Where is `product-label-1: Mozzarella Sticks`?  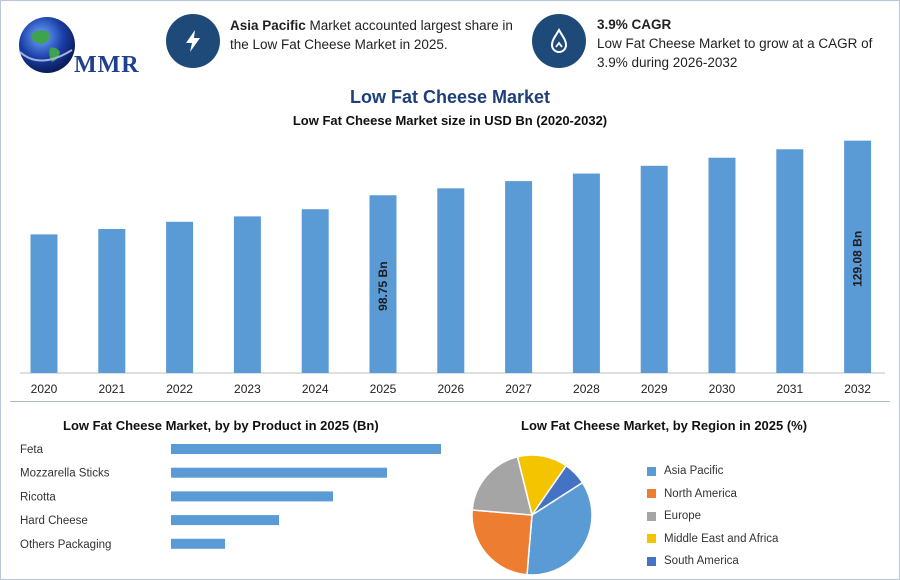
product-label-1: Mozzarella Sticks is located at coordinates (65, 474).